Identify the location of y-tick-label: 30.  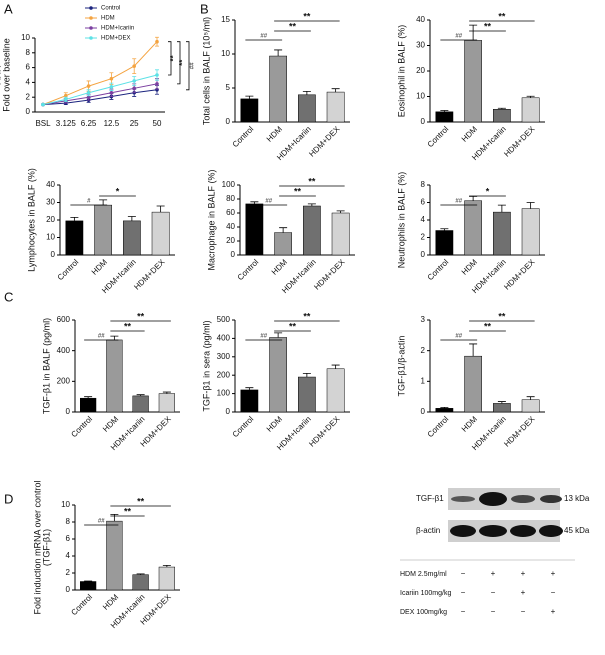
(50, 202).